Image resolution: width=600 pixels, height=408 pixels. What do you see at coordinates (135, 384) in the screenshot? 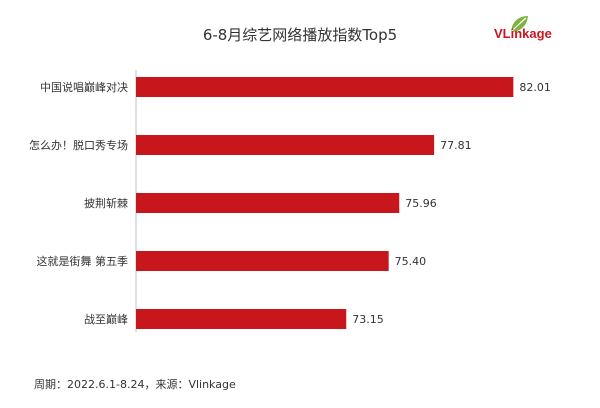
I see `footer-source-note: 周期：2022.6.1-8.24，来源：Vlinkage` at bounding box center [135, 384].